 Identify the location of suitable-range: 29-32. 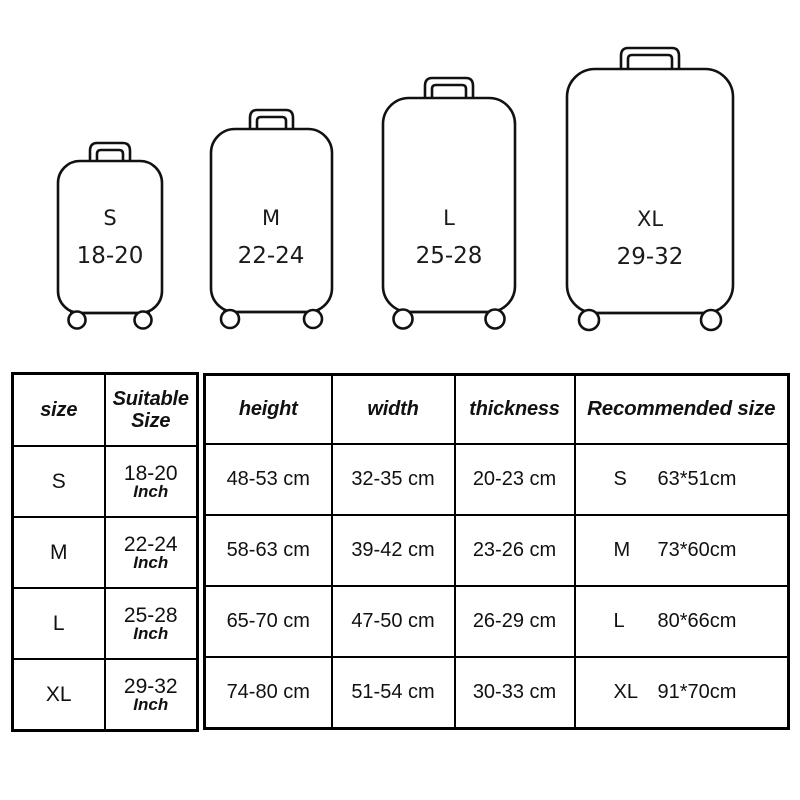
(150, 686).